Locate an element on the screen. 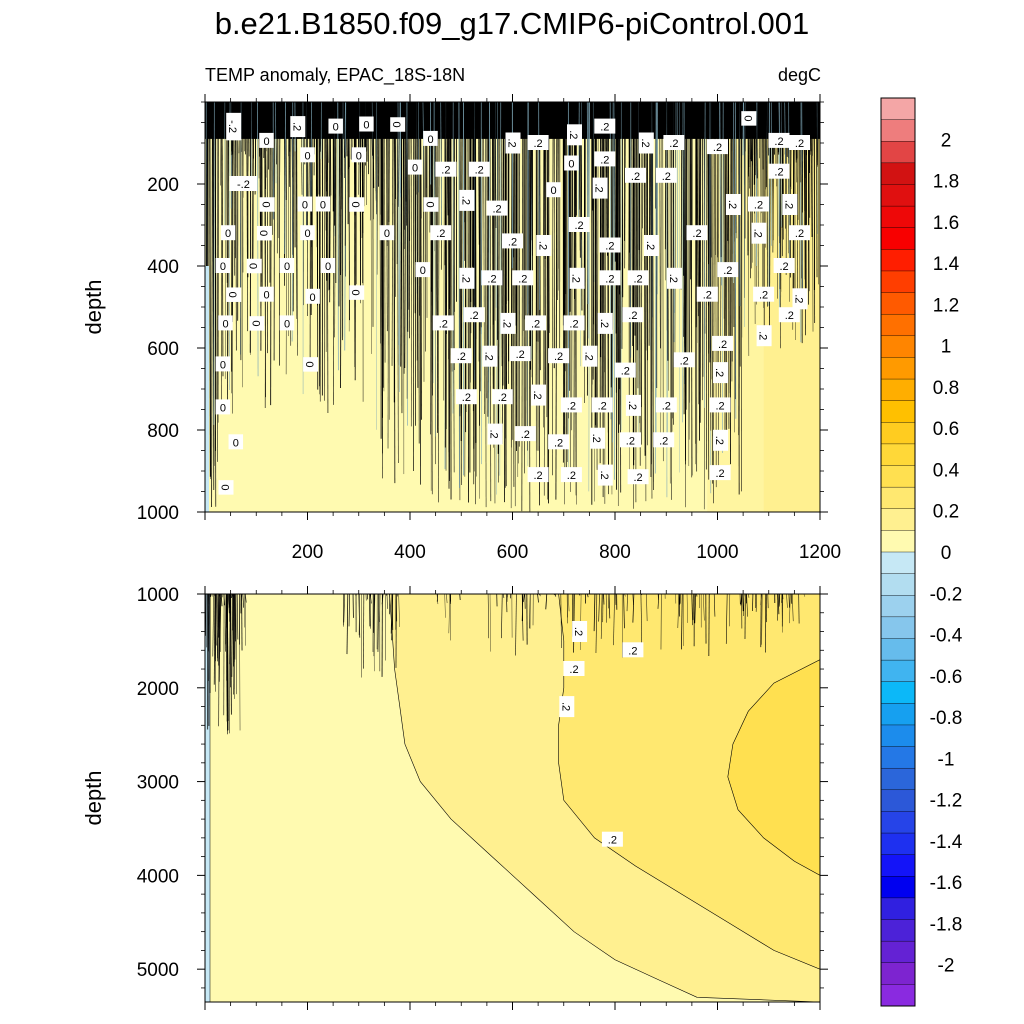 This screenshot has height=1024, width=1024. lower-cold-strip is located at coordinates (207, 798).